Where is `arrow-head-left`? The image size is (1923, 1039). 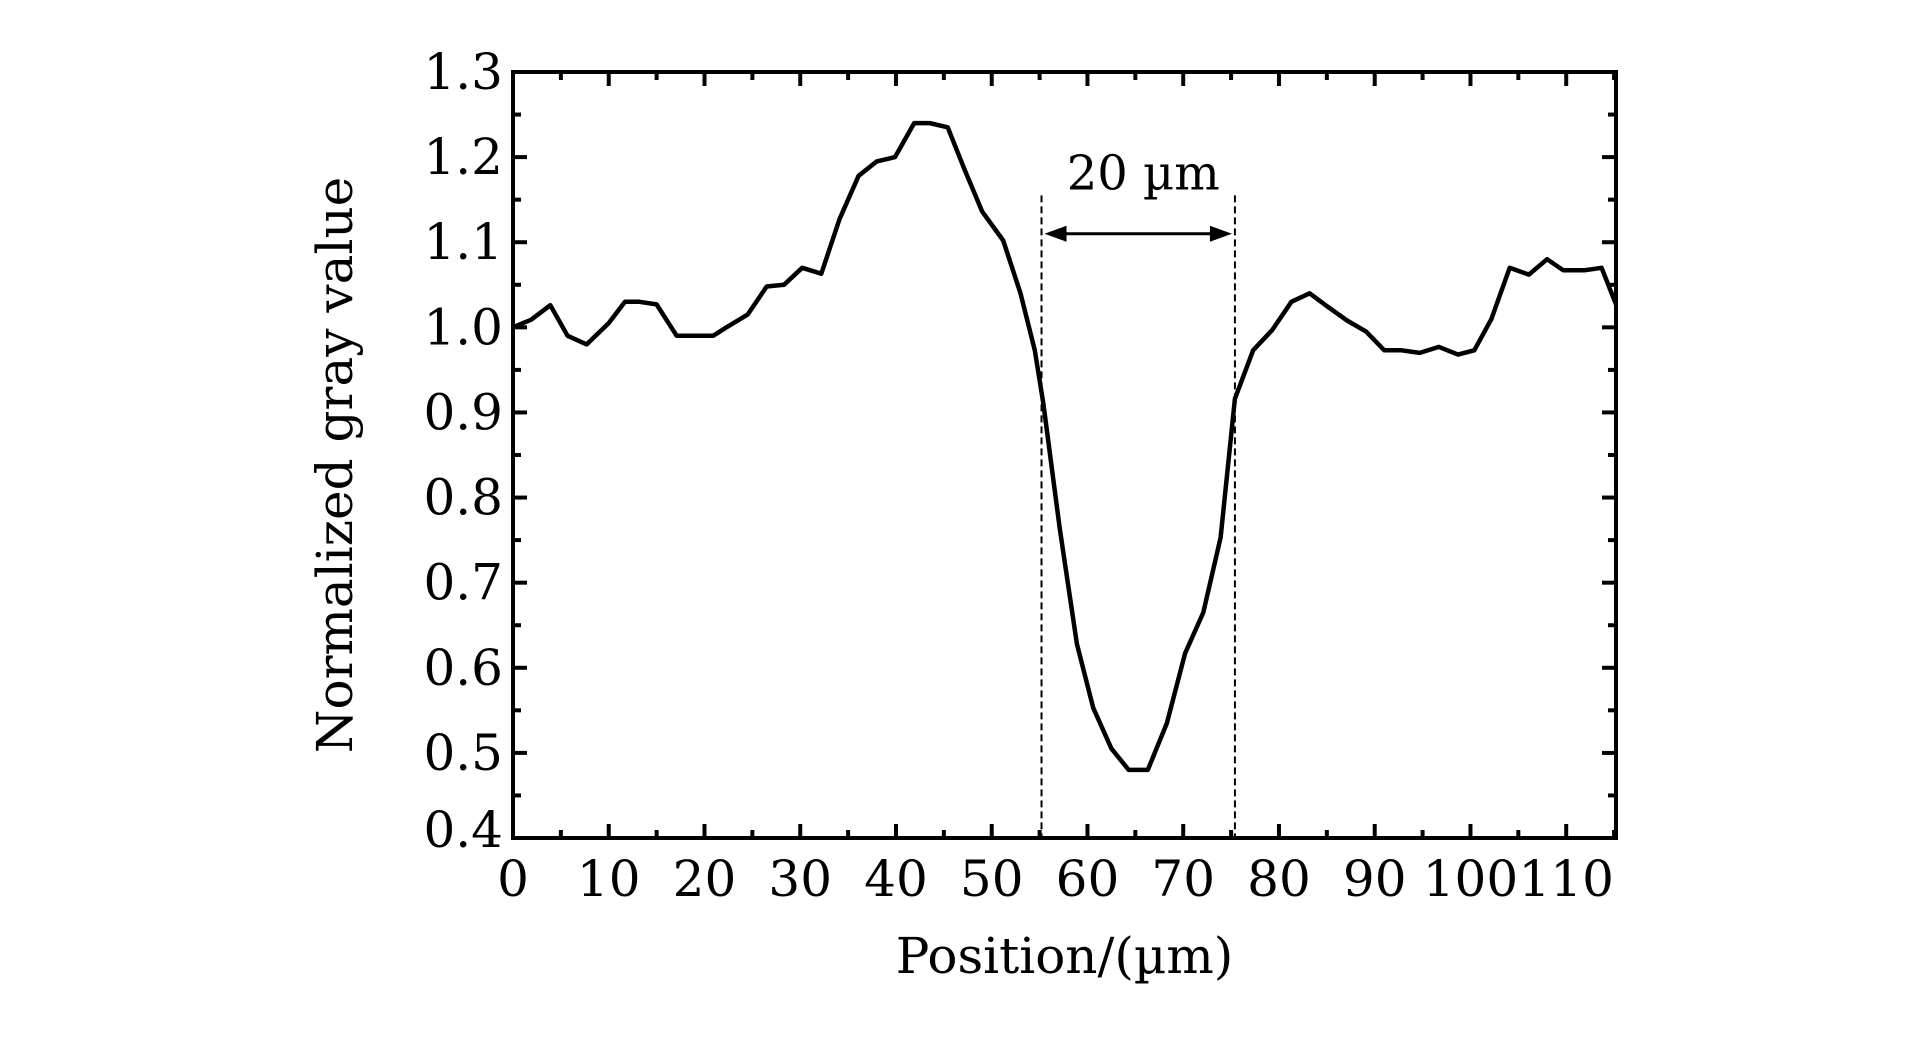 arrow-head-left is located at coordinates (1055, 233).